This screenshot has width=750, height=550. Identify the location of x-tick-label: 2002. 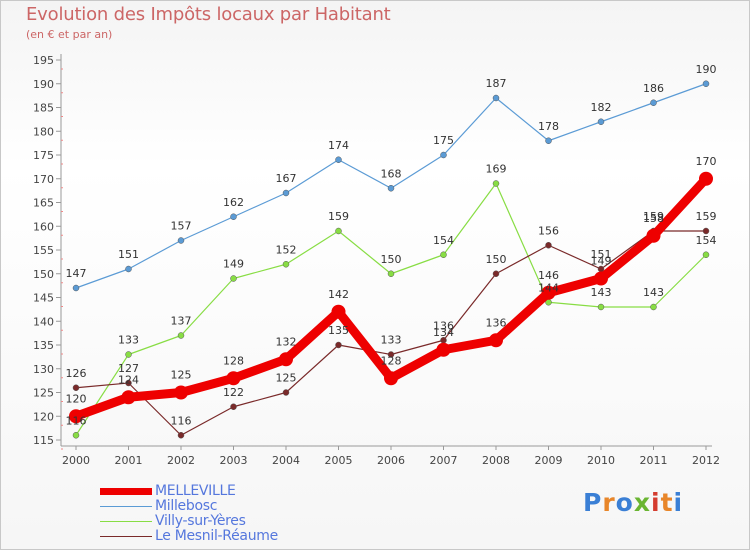
(181, 460).